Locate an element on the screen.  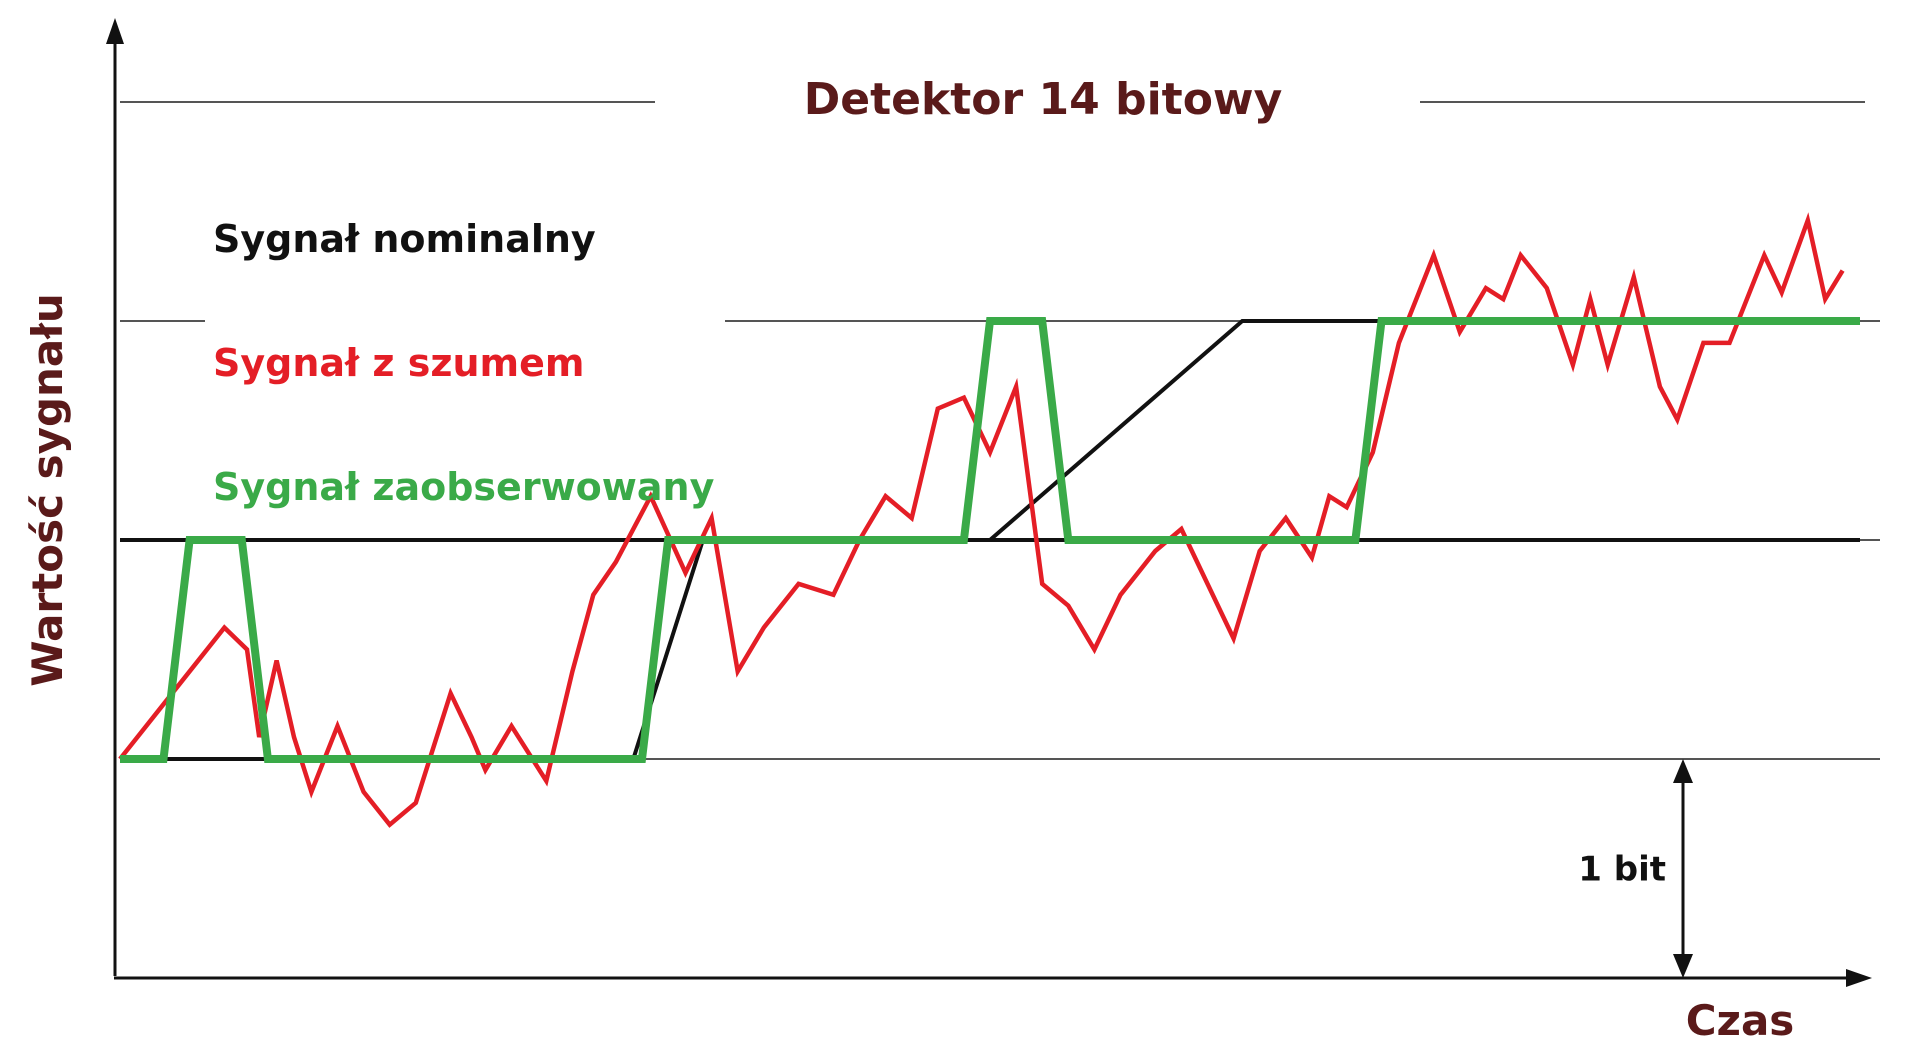
legend-nominal-signal: Sygnał nominalny is located at coordinates (404, 239).